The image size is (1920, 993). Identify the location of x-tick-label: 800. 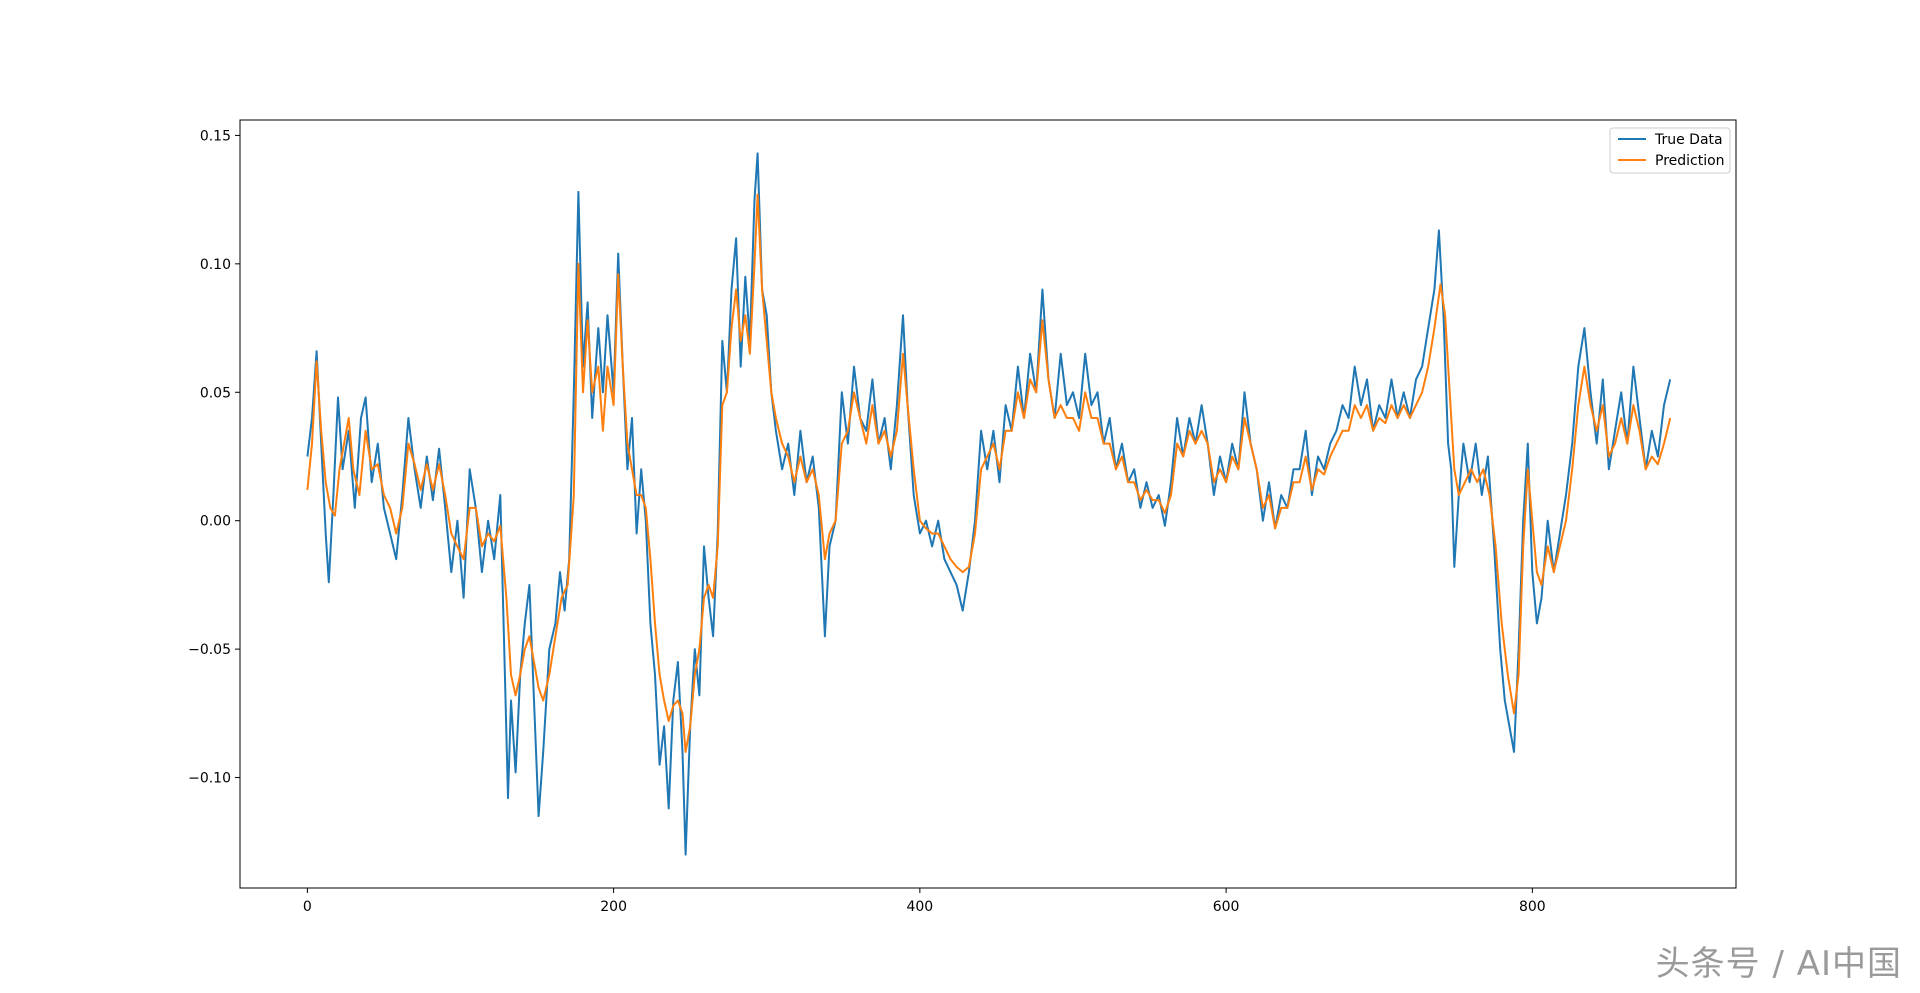
(1532, 907).